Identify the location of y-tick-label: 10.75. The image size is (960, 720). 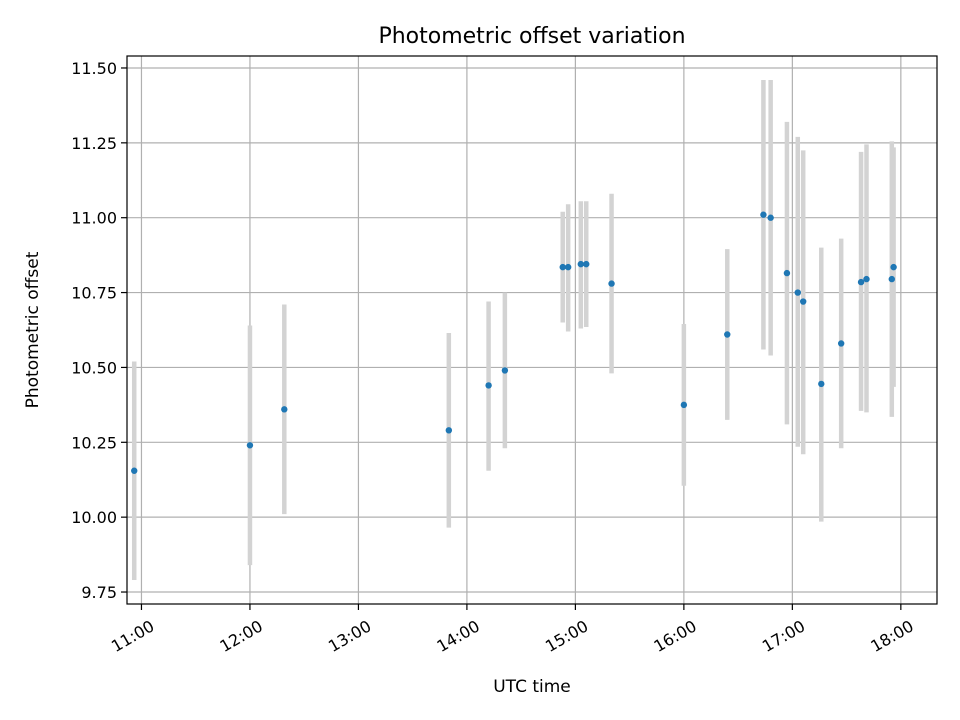
(94, 293).